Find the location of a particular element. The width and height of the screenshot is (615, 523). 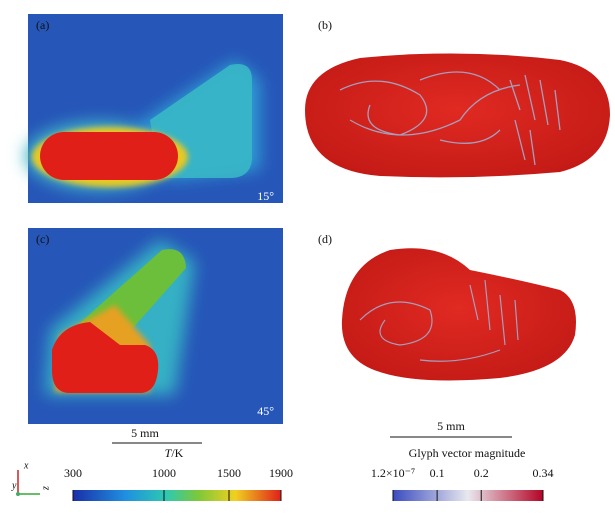

temperature-colorbar is located at coordinates (177, 495).